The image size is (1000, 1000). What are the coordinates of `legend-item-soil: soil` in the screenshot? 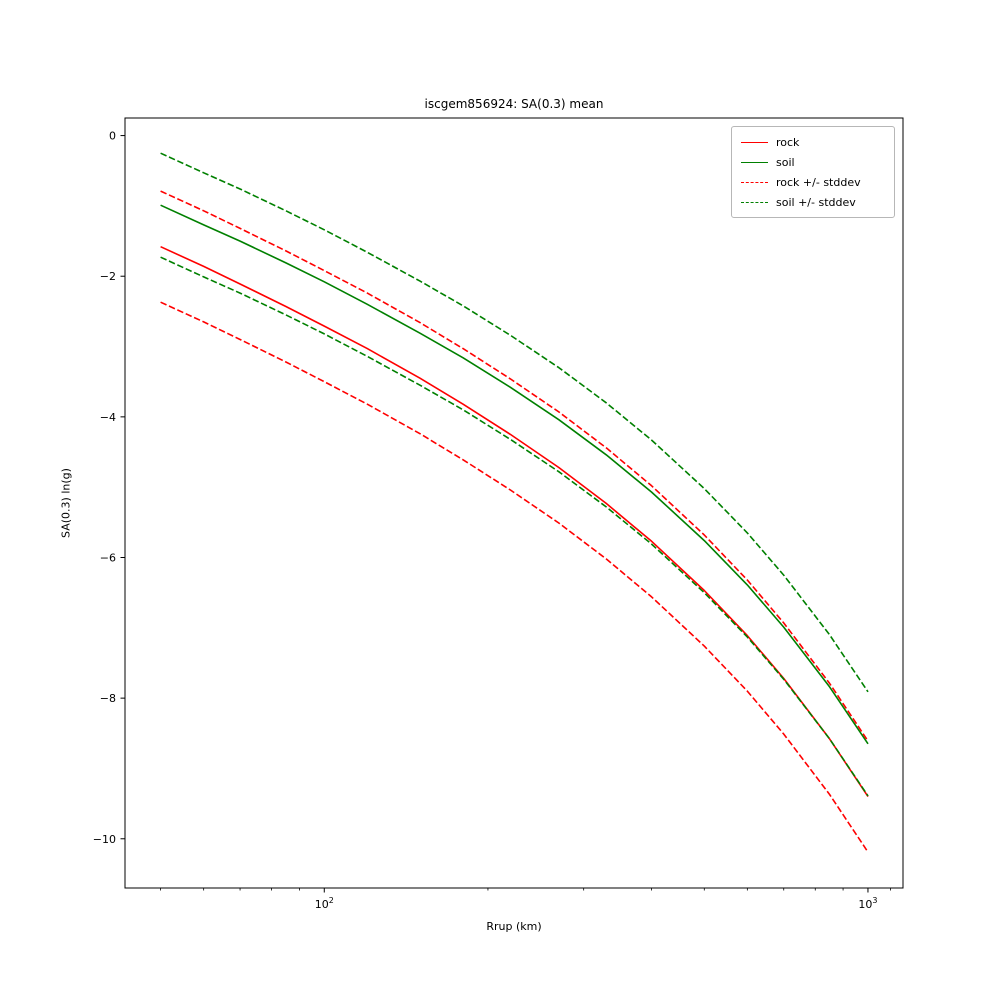 It's located at (813, 162).